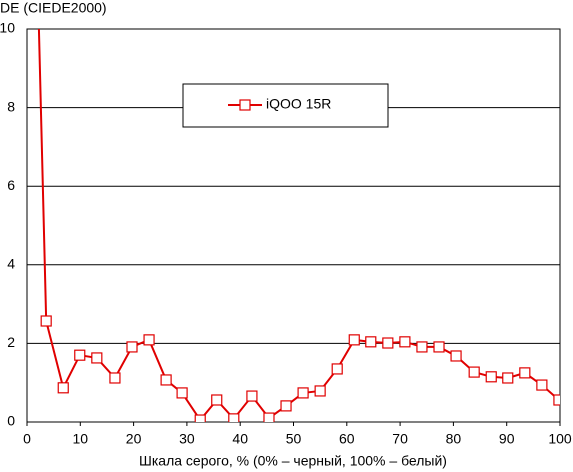 The width and height of the screenshot is (573, 472). I want to click on y-axis-title: DE (CIEDE2000), so click(53, 8).